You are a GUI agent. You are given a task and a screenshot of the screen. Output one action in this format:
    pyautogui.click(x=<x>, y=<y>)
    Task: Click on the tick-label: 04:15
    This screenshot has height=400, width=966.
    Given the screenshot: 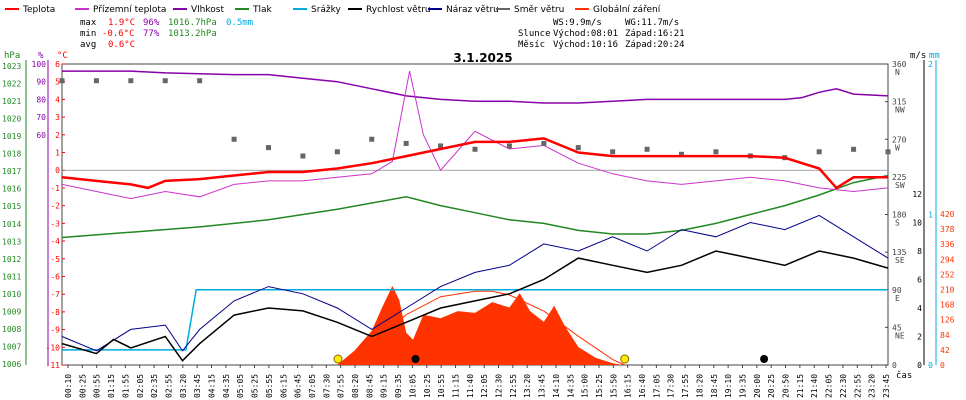 What is the action you would take?
    pyautogui.click(x=212, y=386)
    